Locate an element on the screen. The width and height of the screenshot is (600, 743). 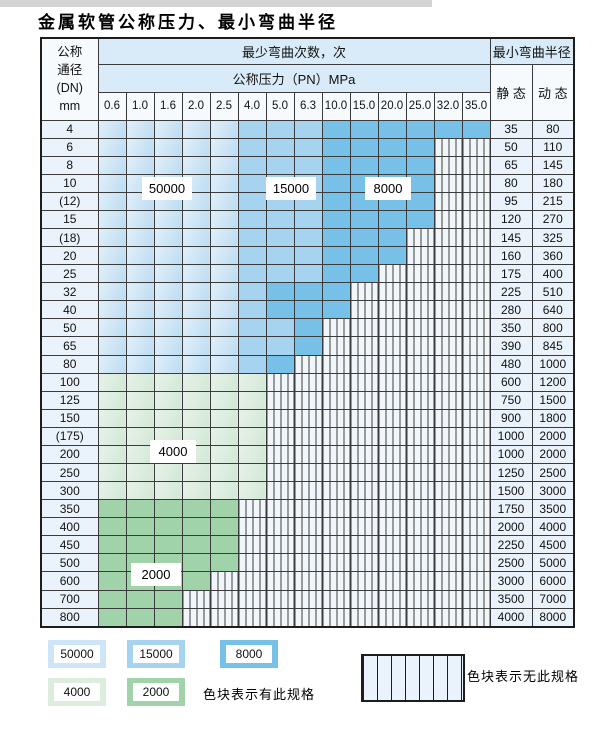
dn-cell: 150 is located at coordinates (69, 418).